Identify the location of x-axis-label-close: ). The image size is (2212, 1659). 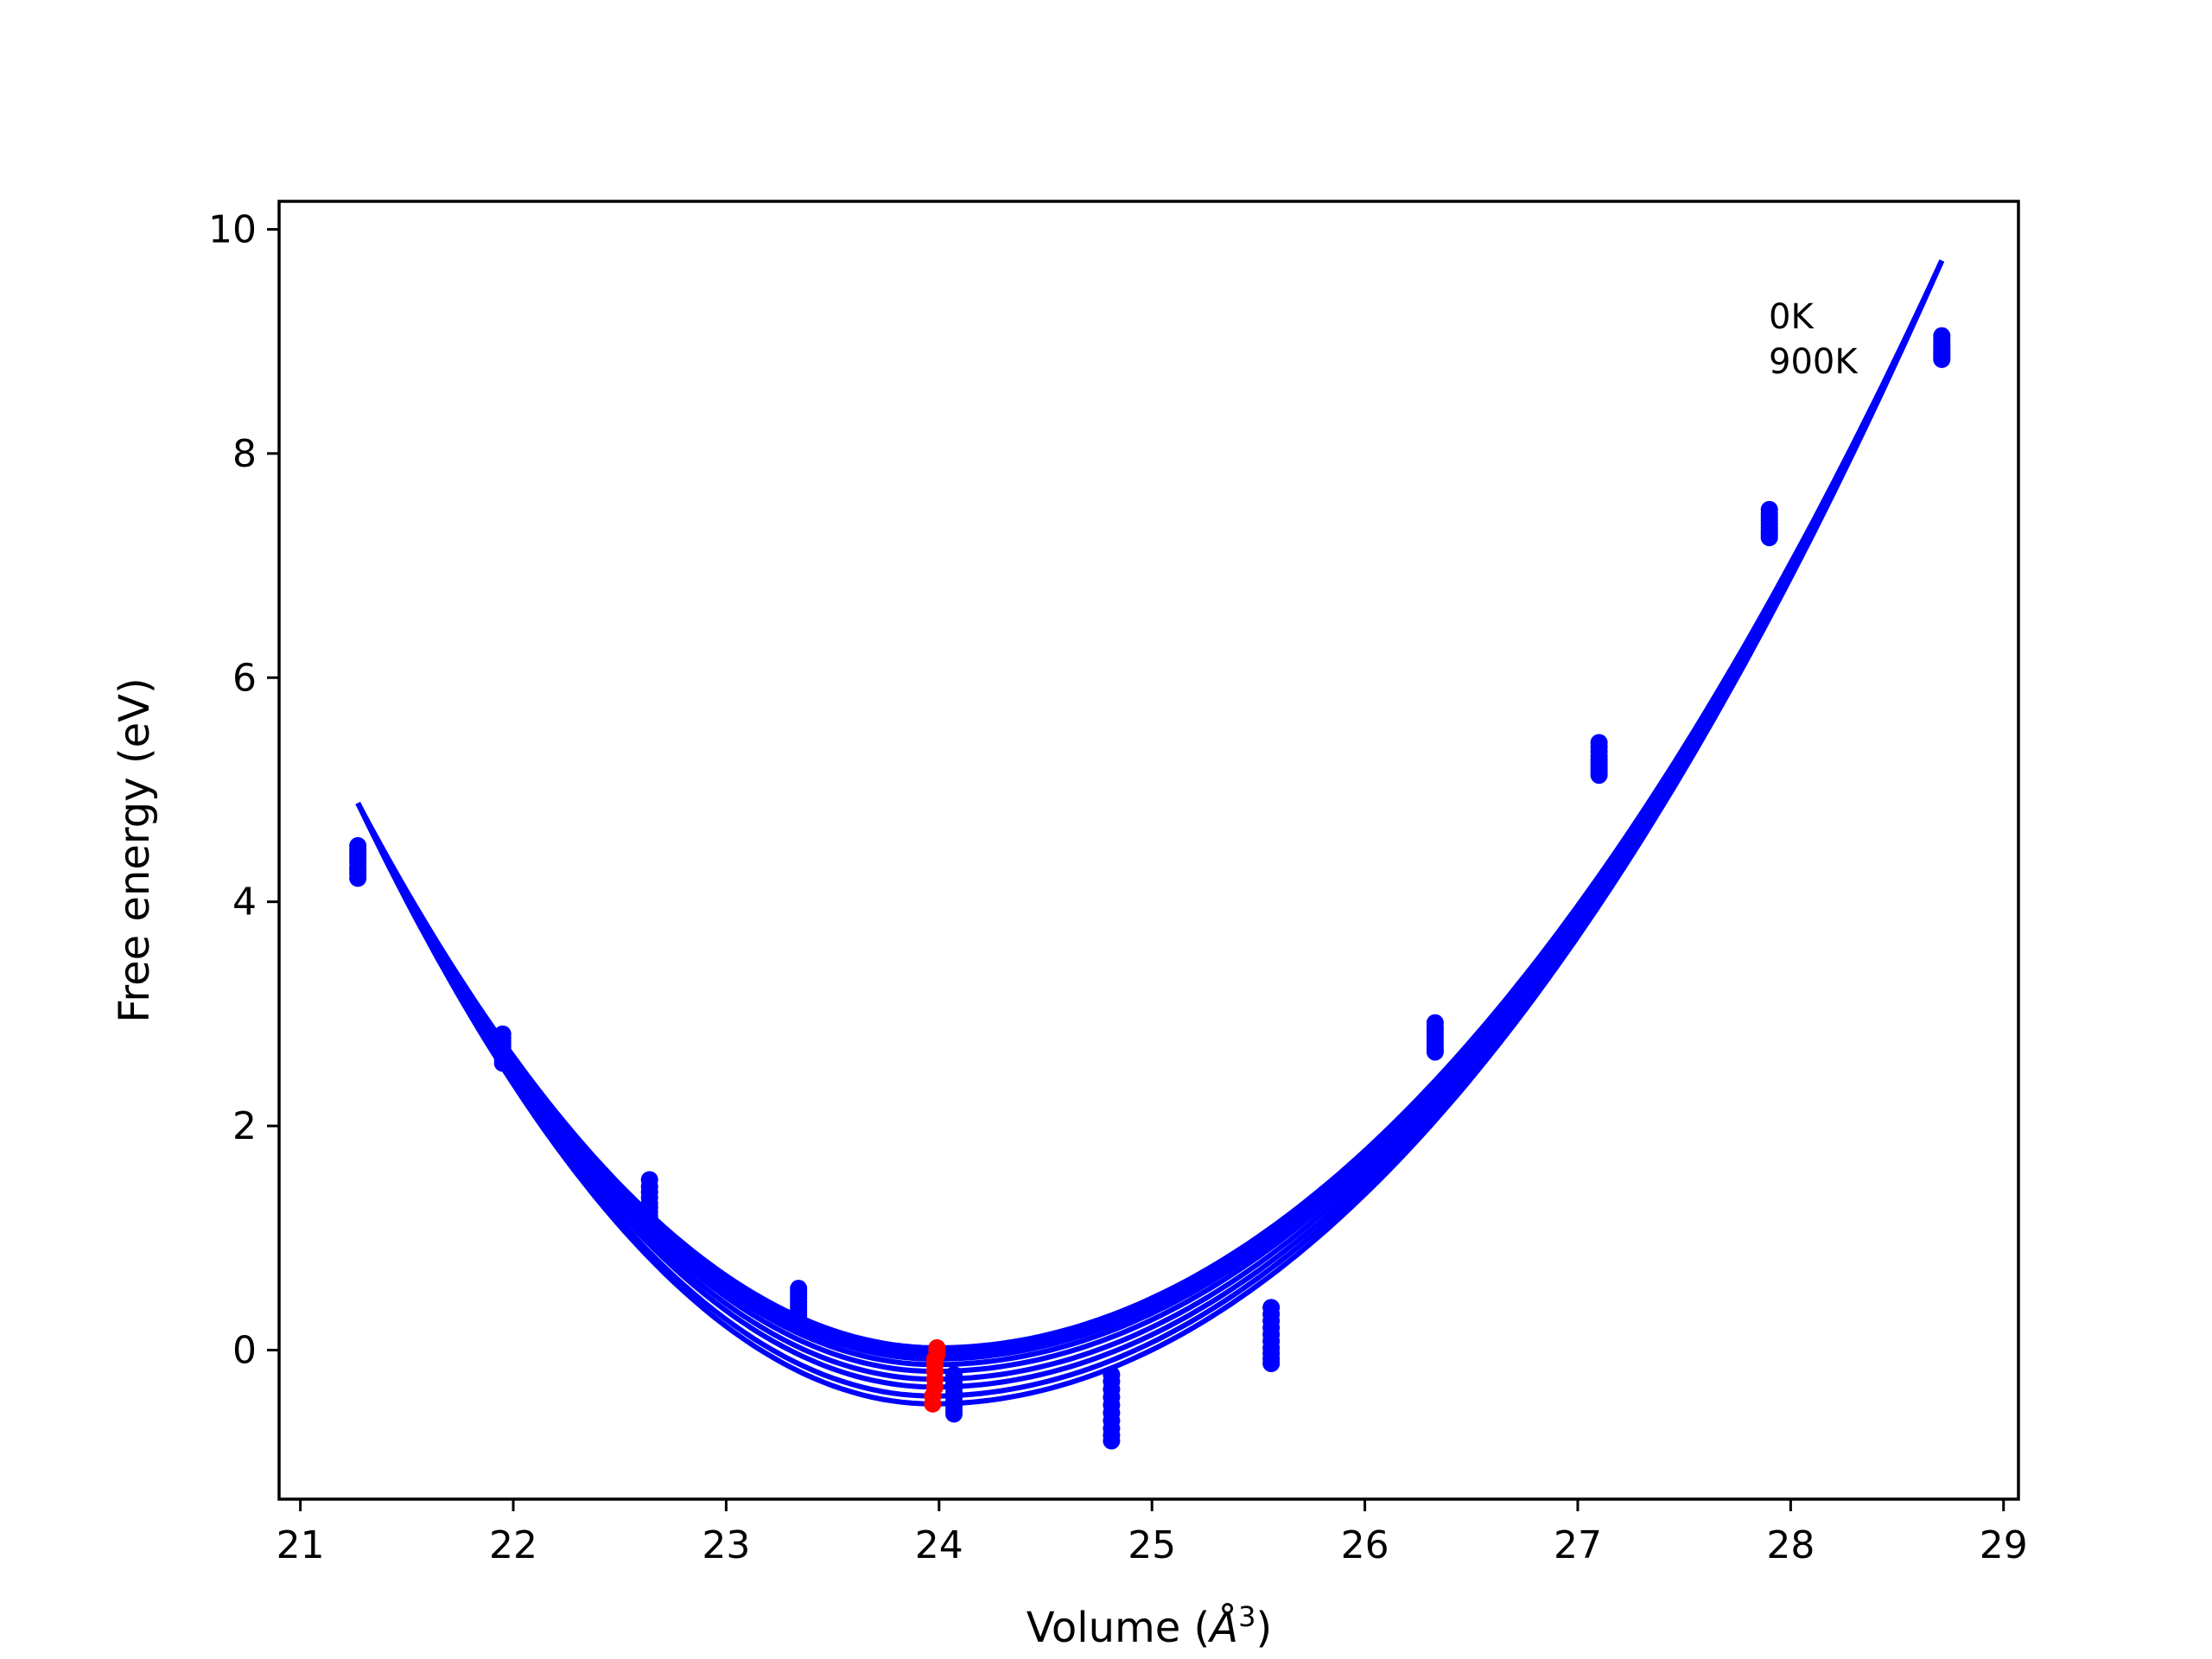
(1263, 1628).